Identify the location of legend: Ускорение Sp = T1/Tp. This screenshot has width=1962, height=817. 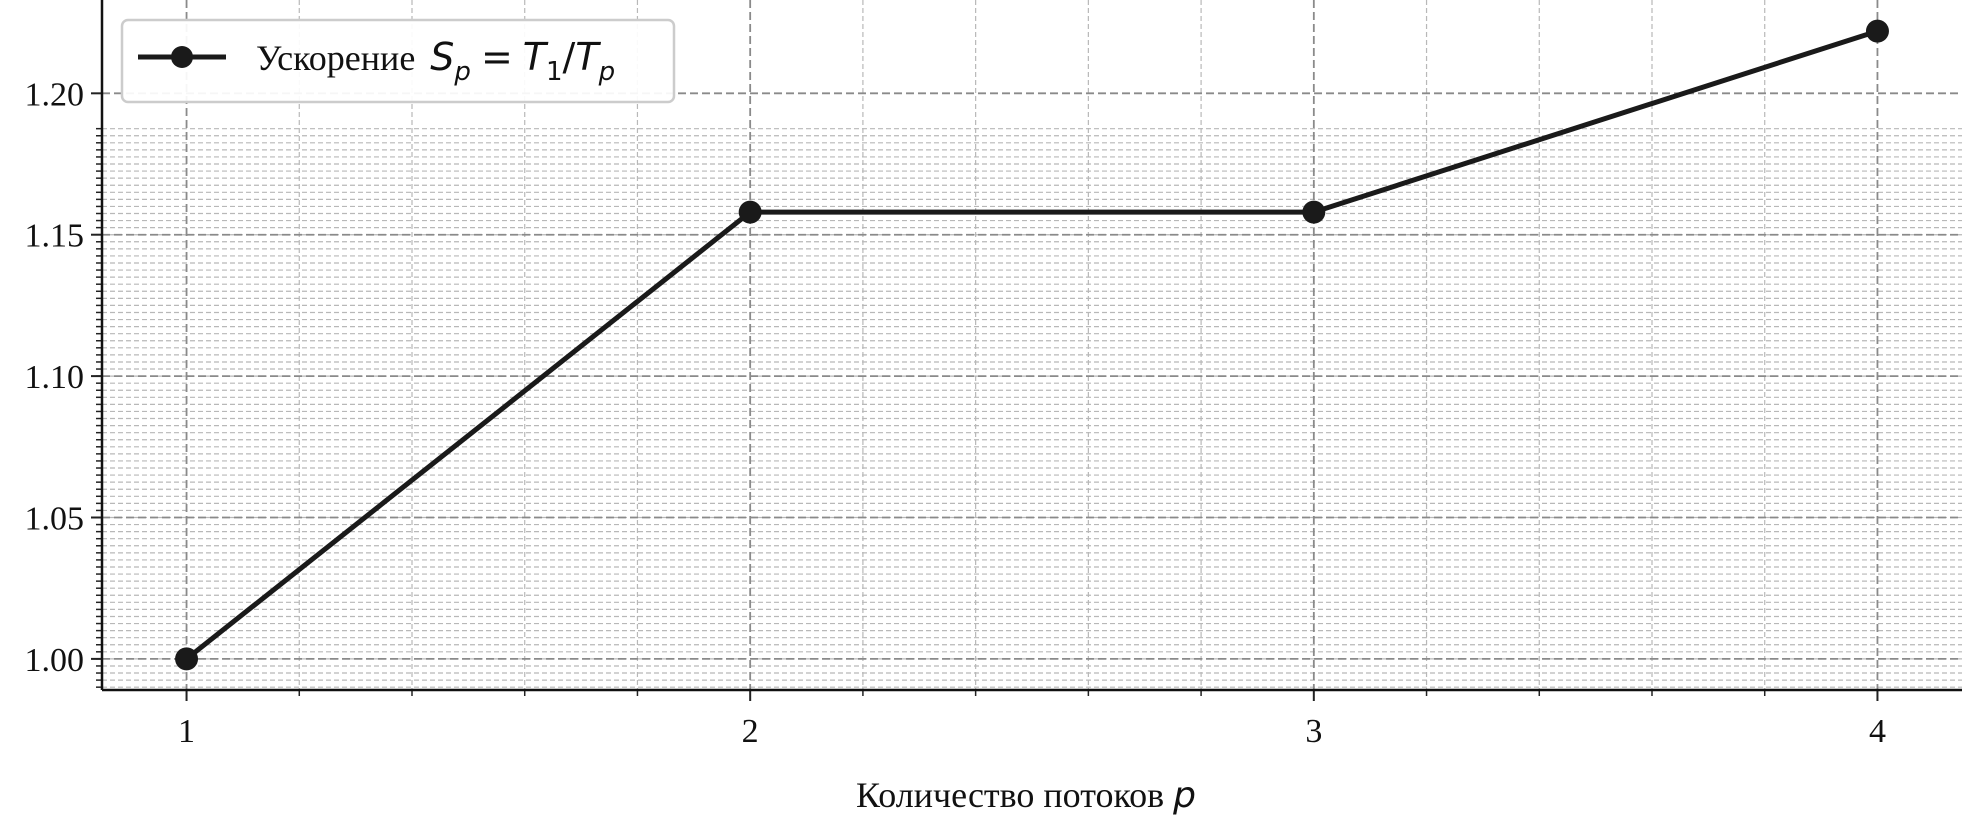
(398, 61).